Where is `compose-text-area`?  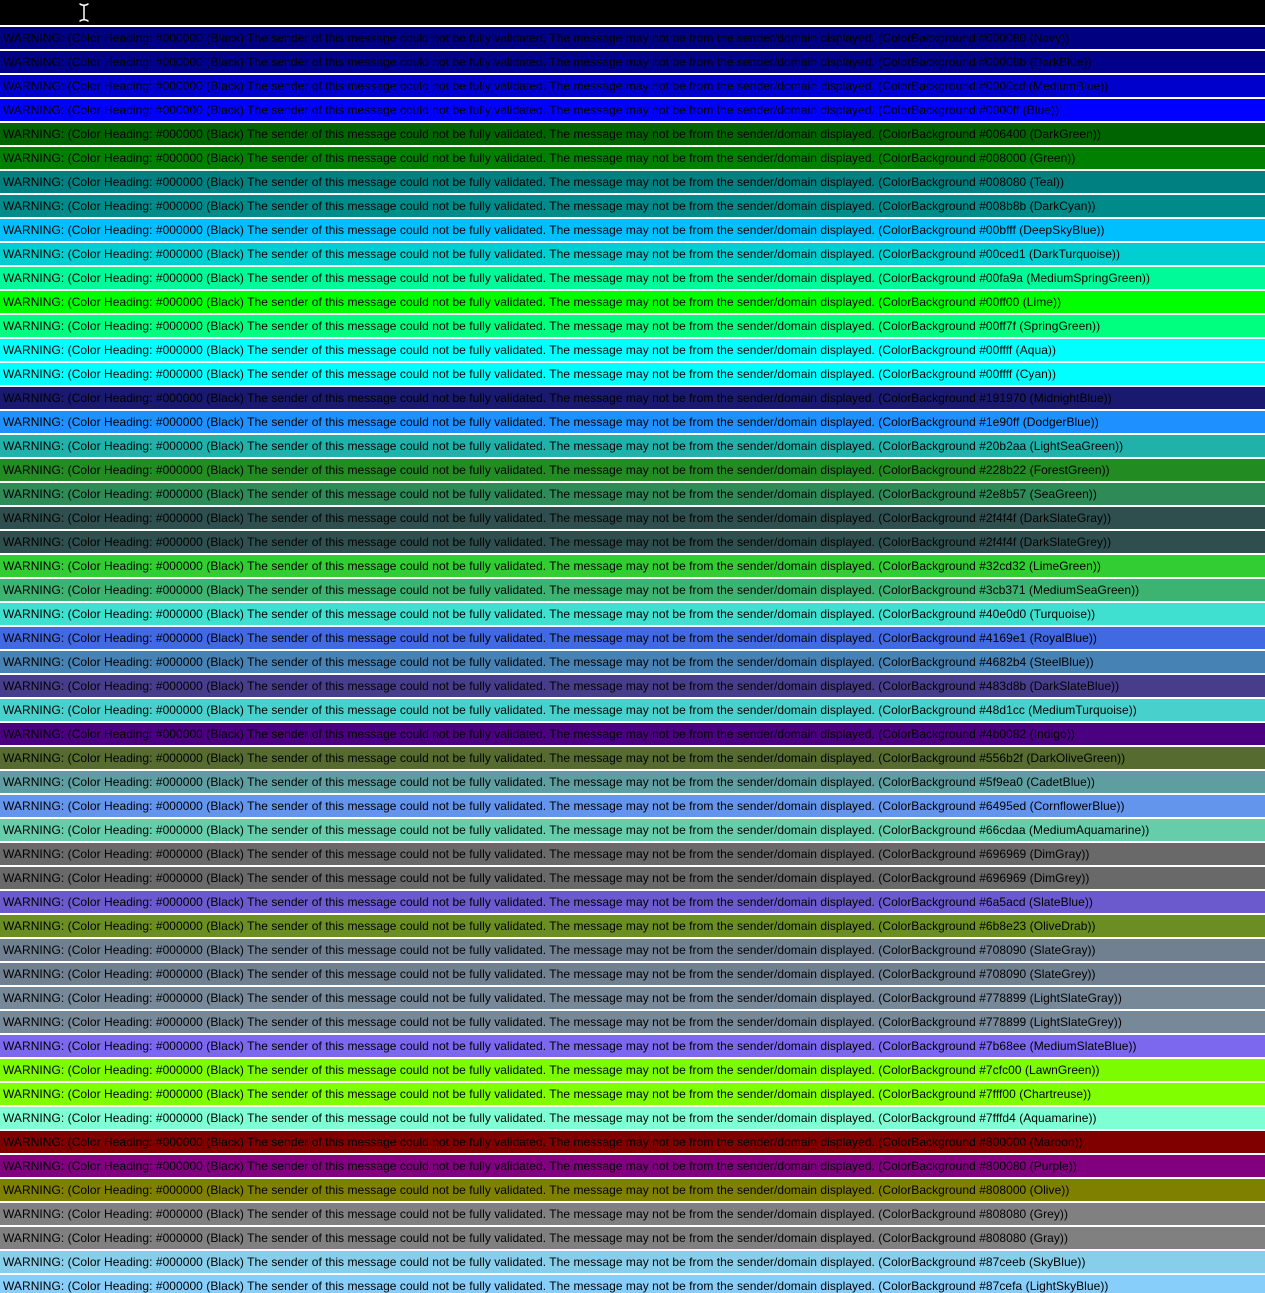 compose-text-area is located at coordinates (632, 12).